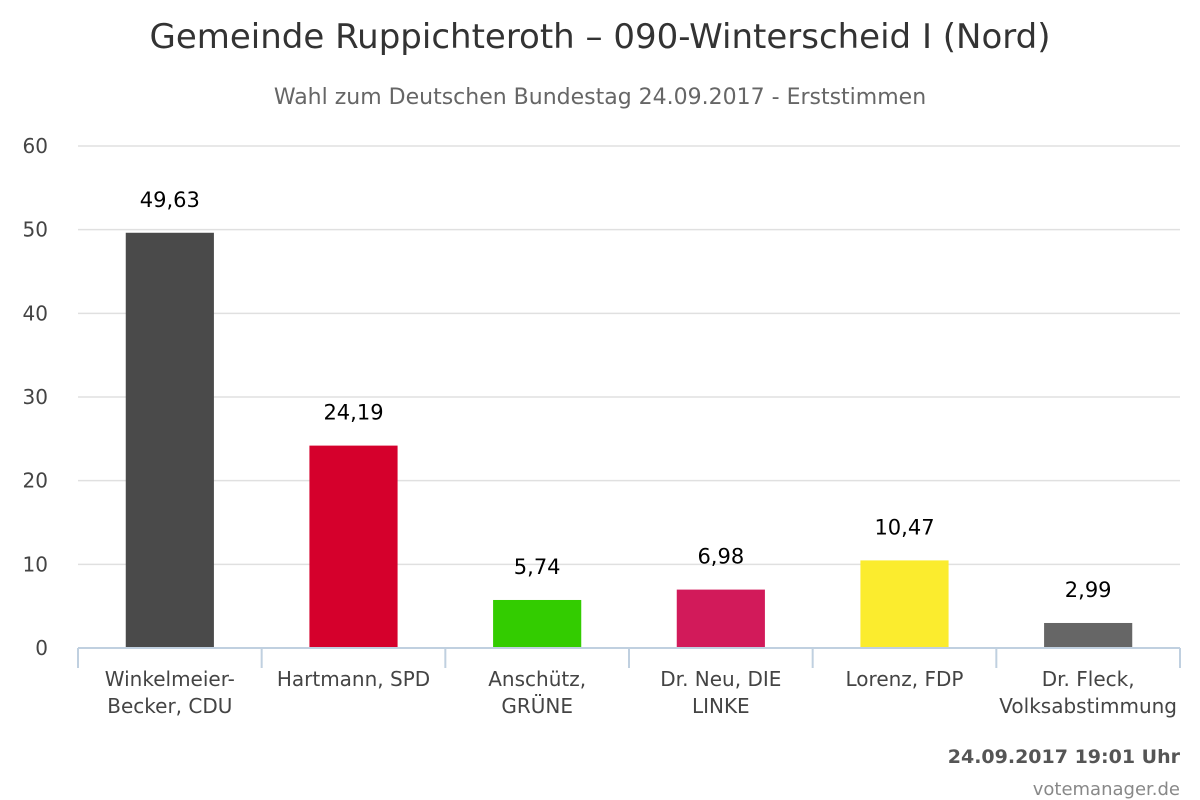 Image resolution: width=1200 pixels, height=800 pixels. What do you see at coordinates (1106, 789) in the screenshot?
I see `credit-link: votemanager.de` at bounding box center [1106, 789].